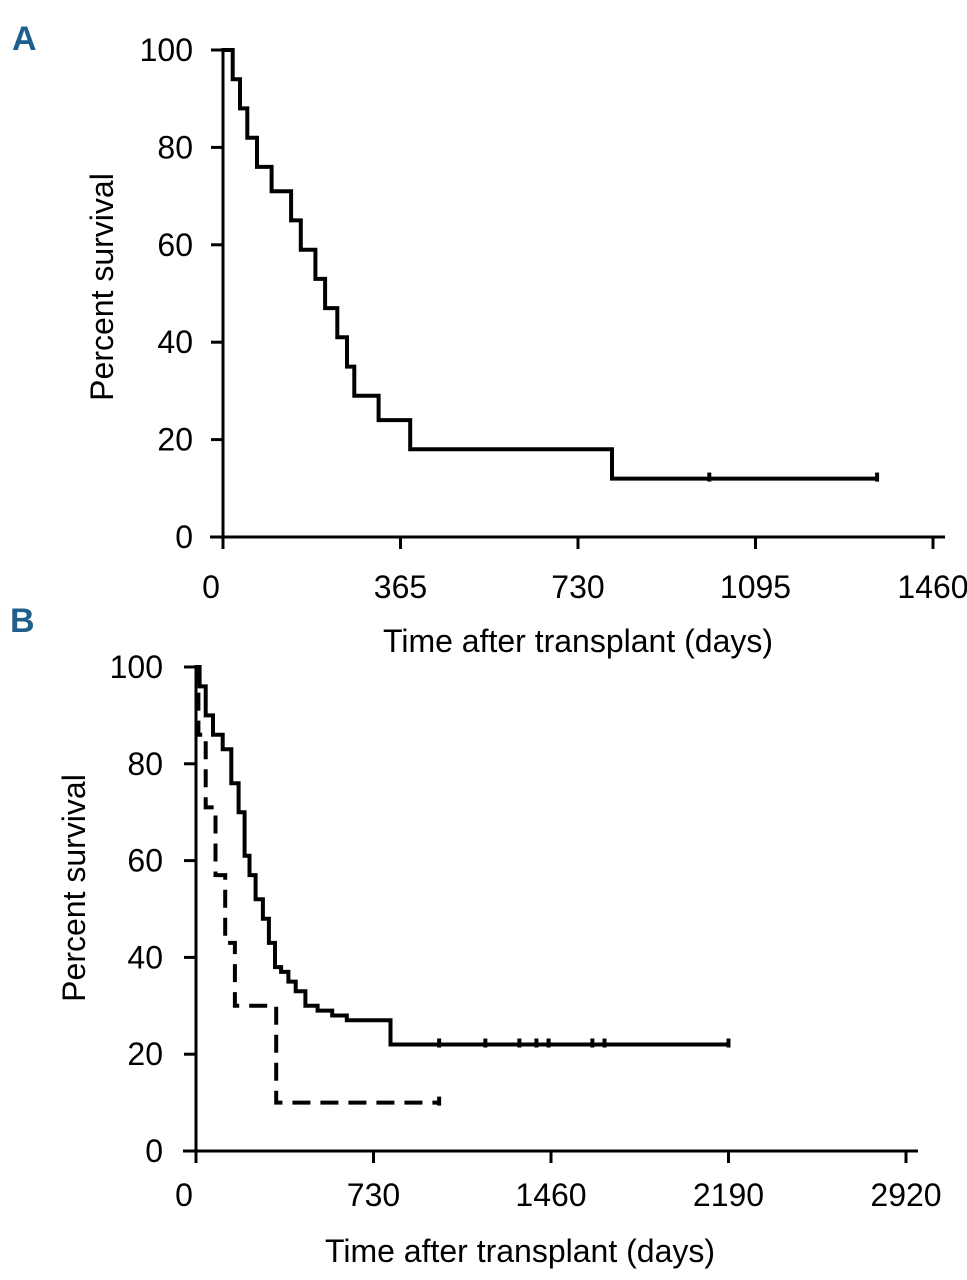  Describe the element at coordinates (175, 245) in the screenshot. I see `panel-a-y-tick-label: 60` at that location.